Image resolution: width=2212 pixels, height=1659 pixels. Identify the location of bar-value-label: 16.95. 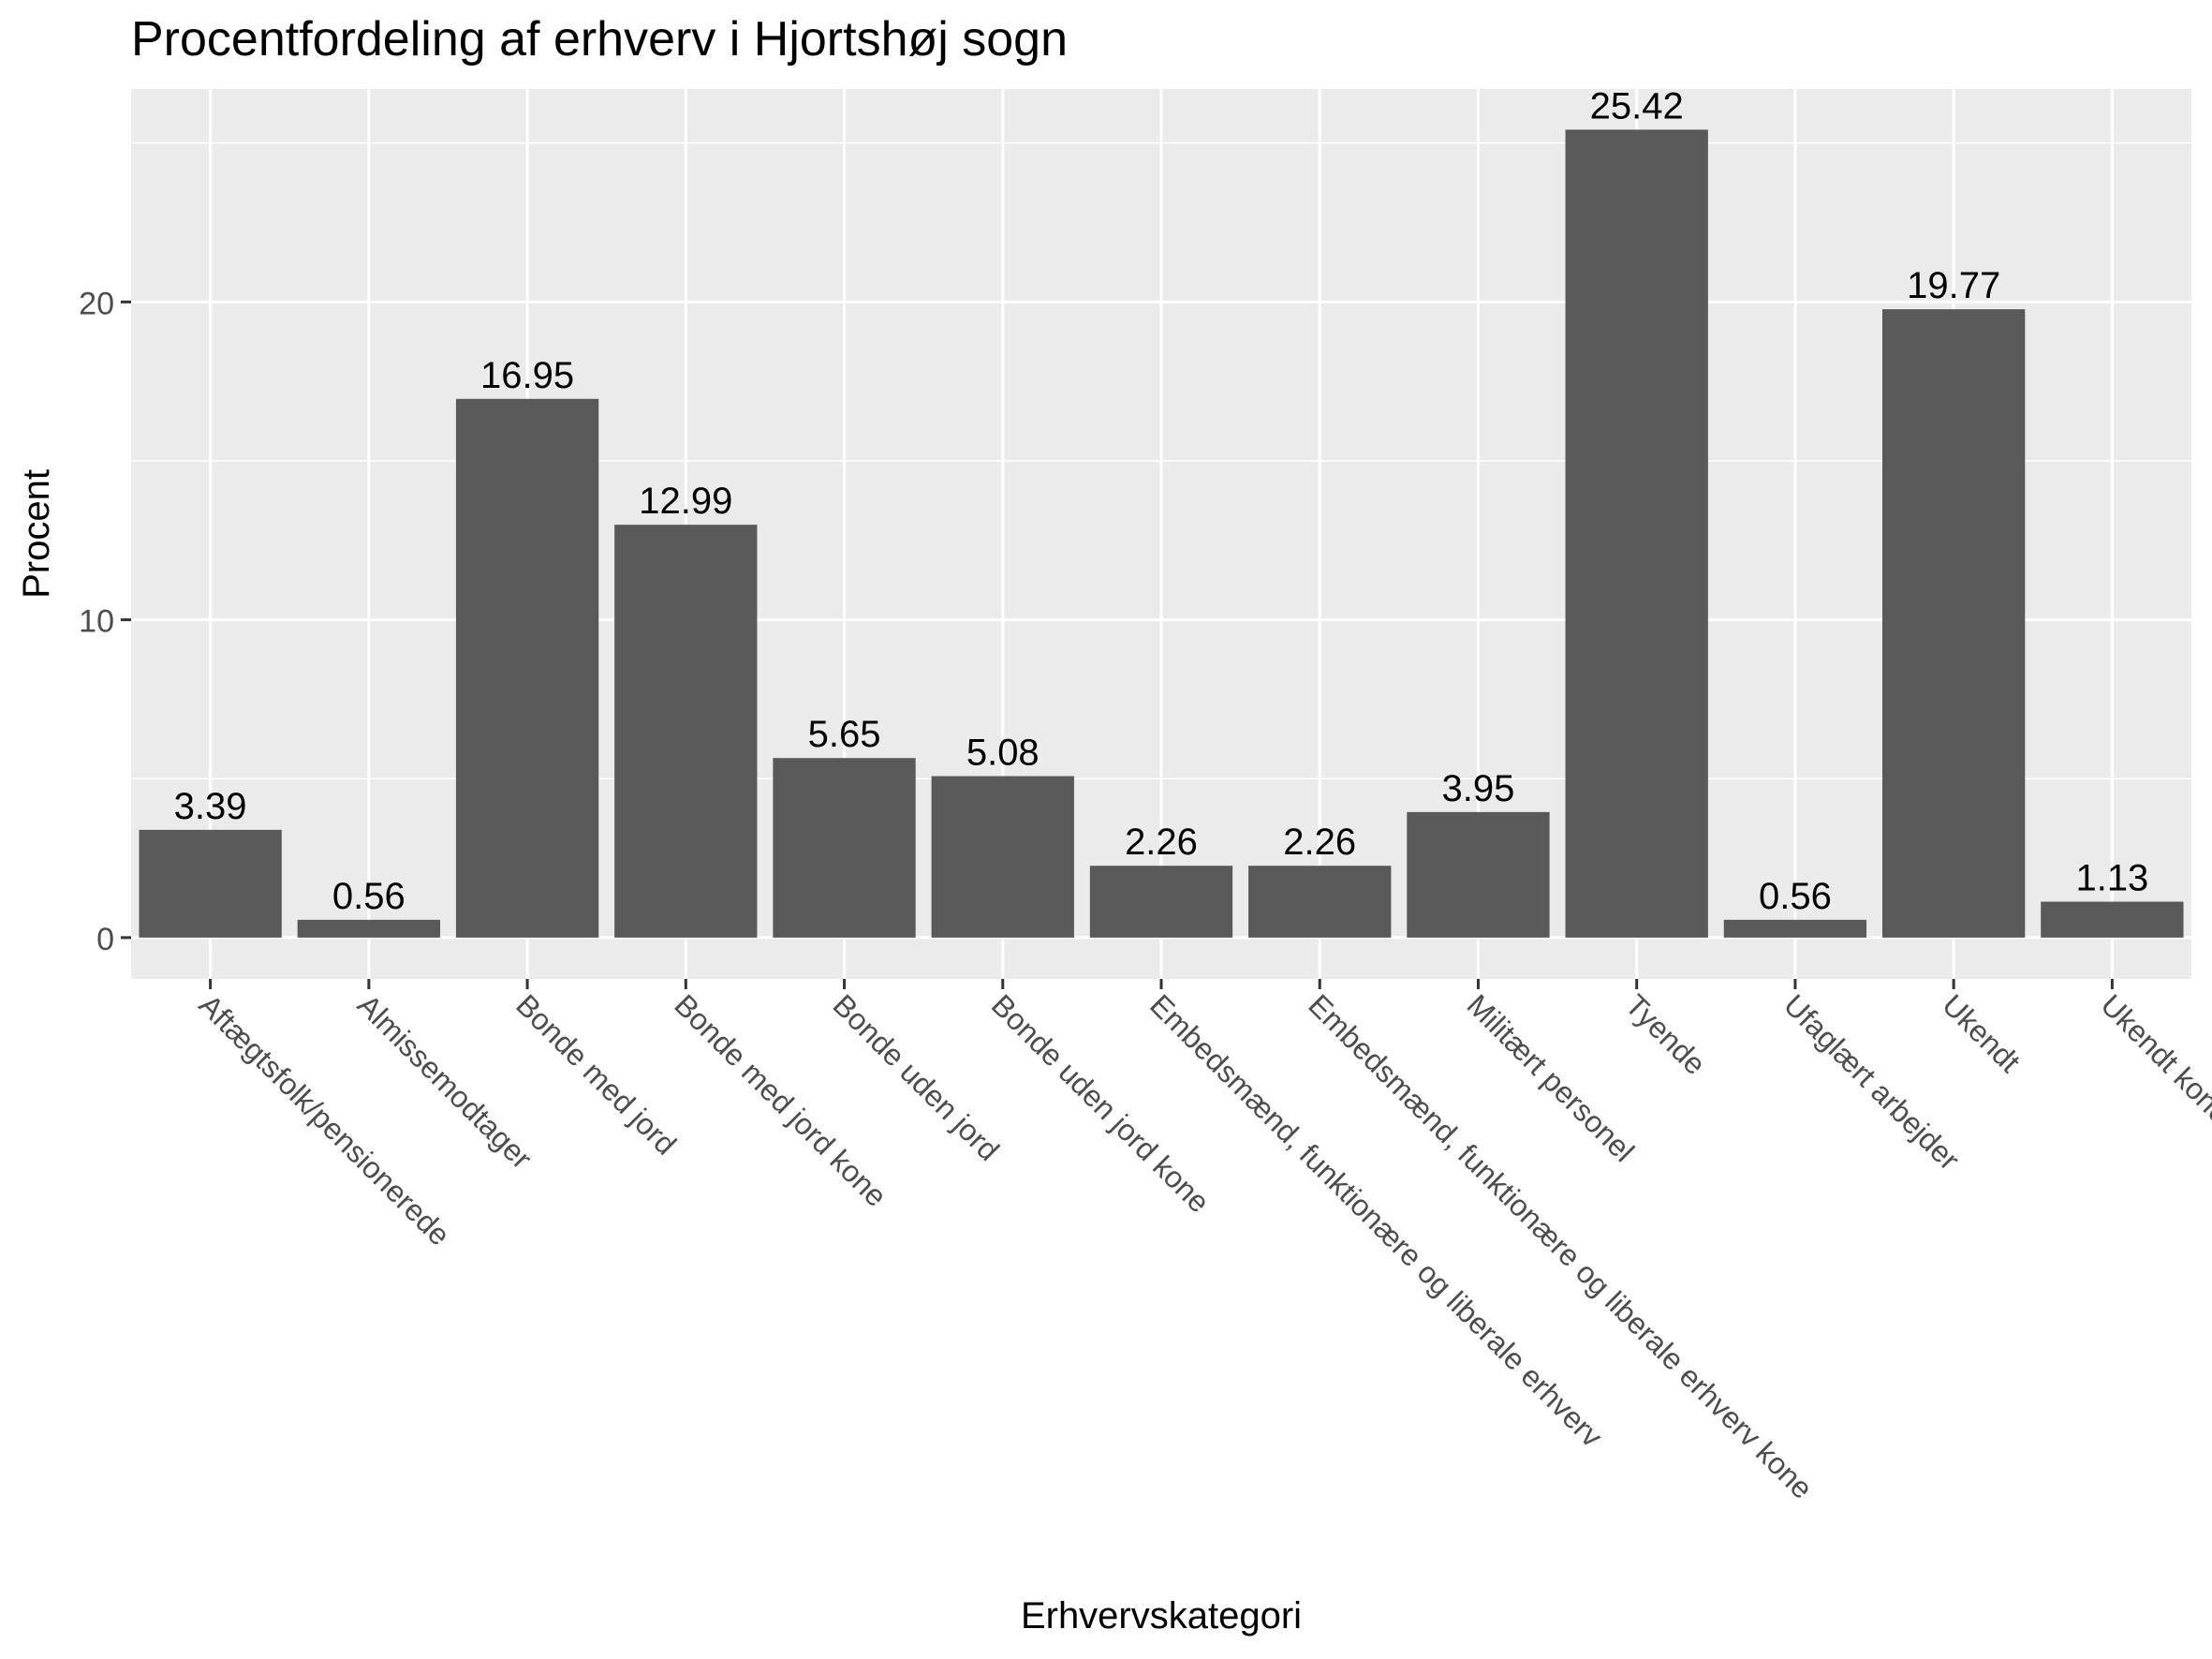
(527, 376).